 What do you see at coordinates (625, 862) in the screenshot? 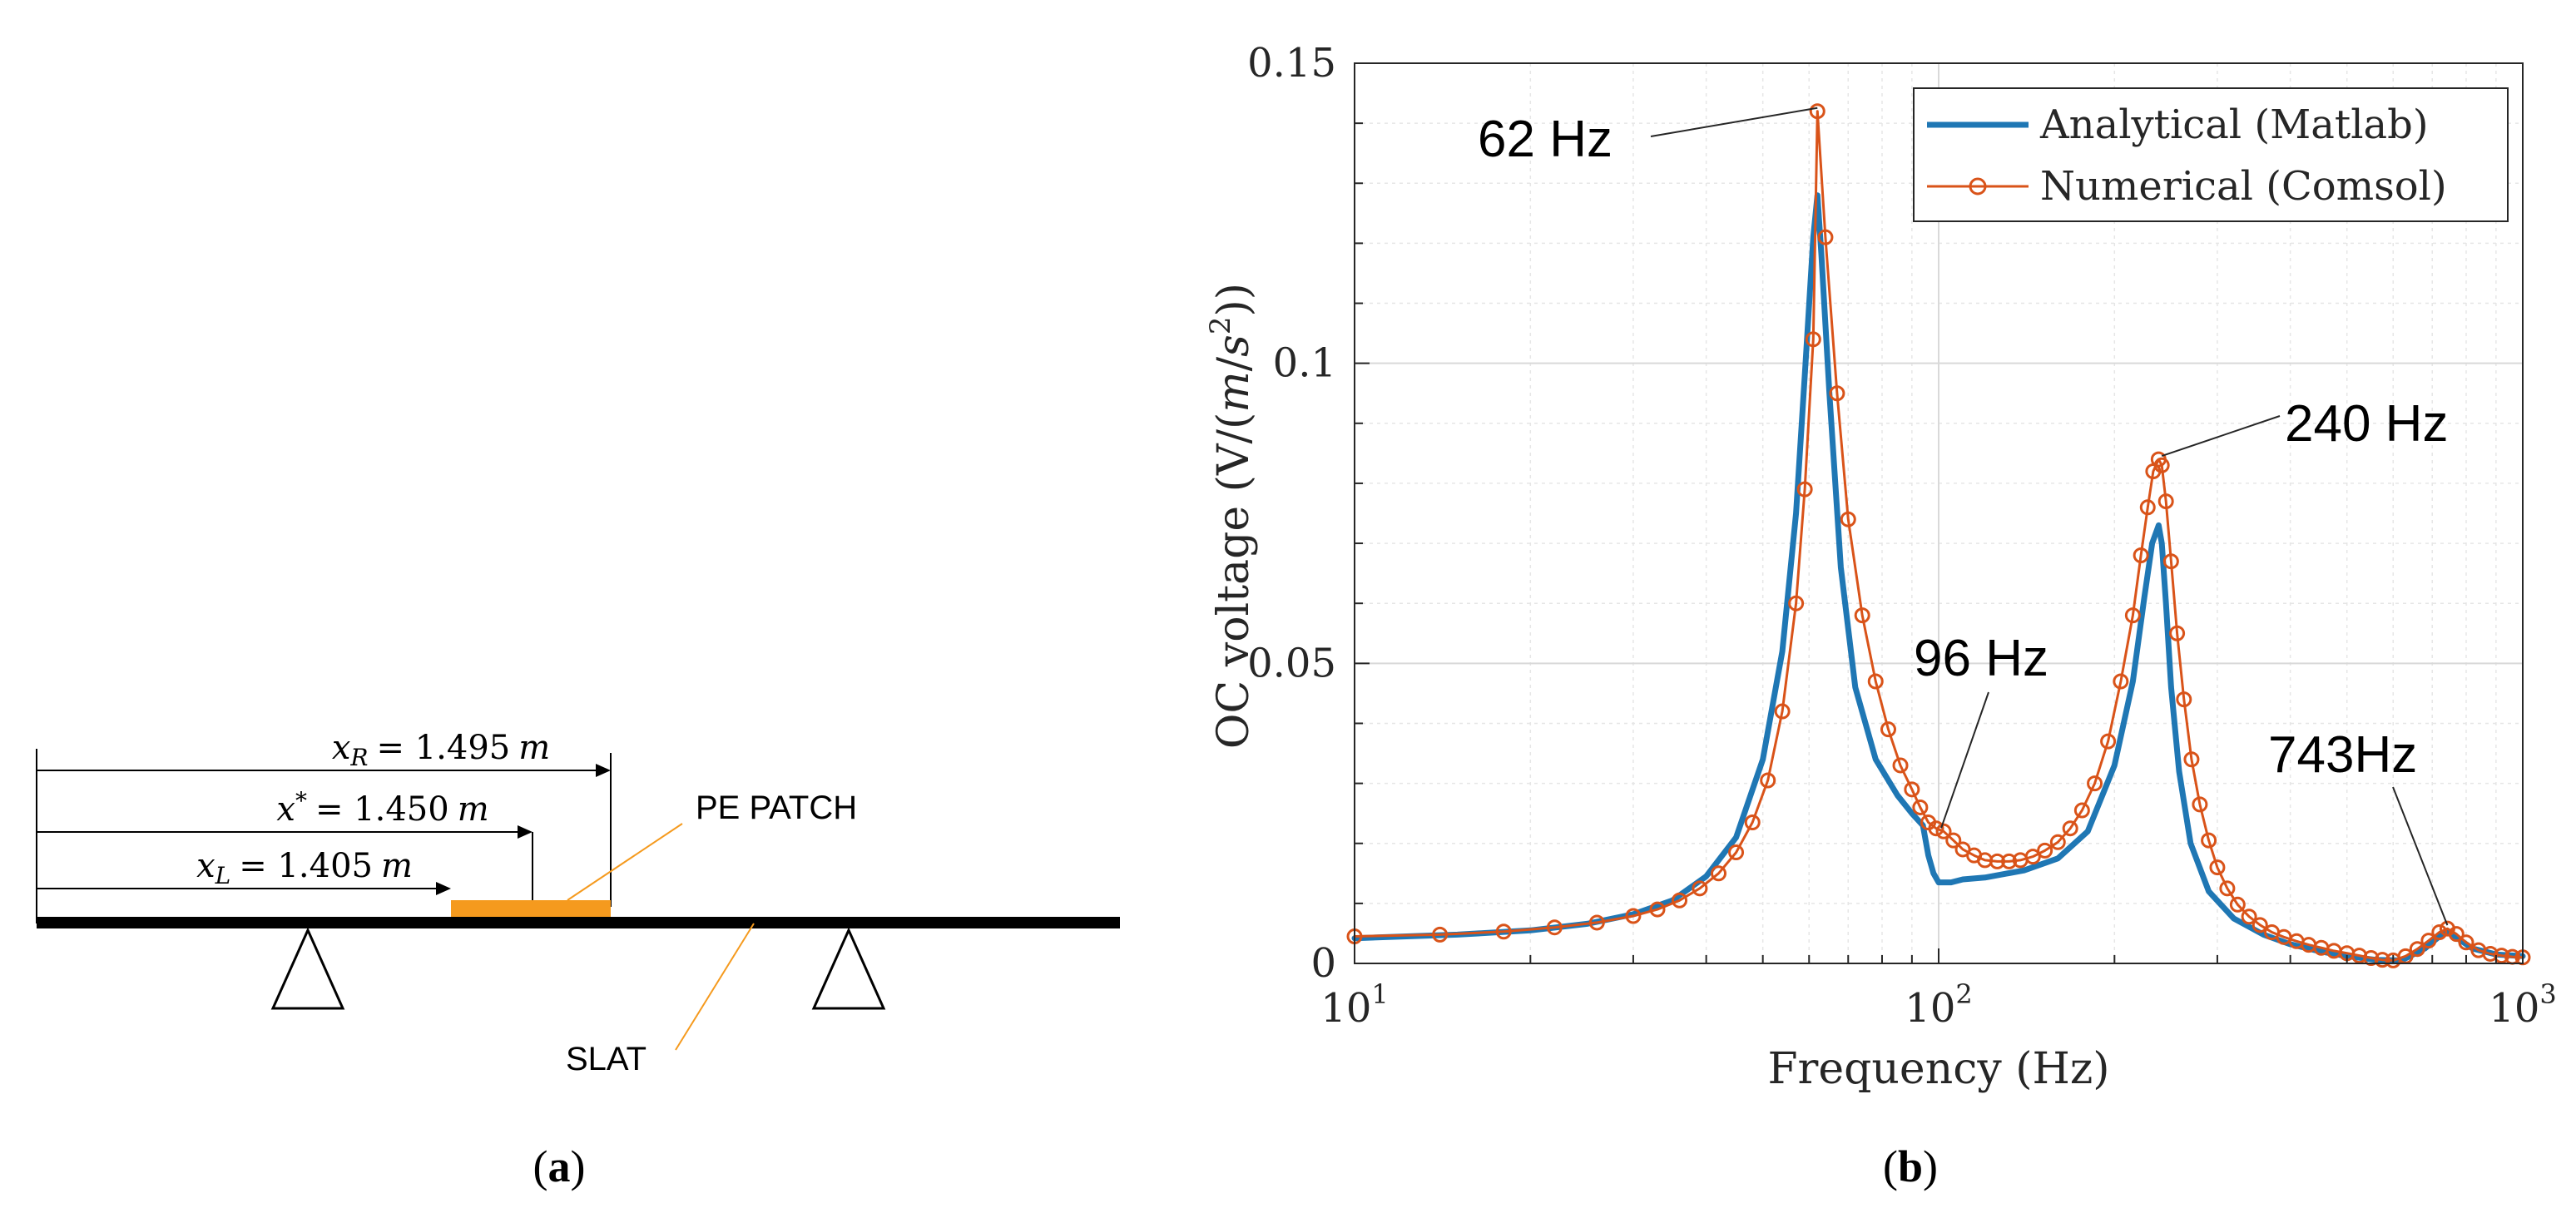
I see `pe-patch-leader` at bounding box center [625, 862].